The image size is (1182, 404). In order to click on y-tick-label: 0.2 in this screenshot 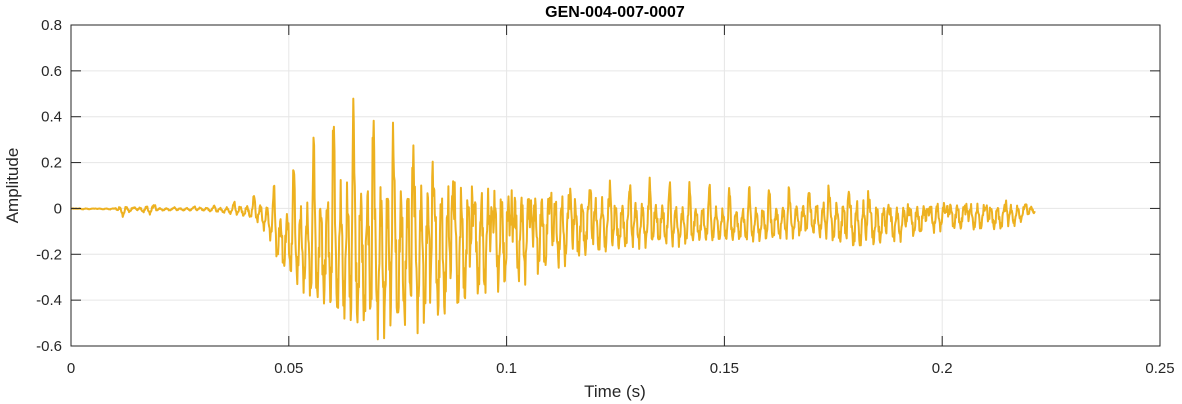, I will do `click(51, 163)`.